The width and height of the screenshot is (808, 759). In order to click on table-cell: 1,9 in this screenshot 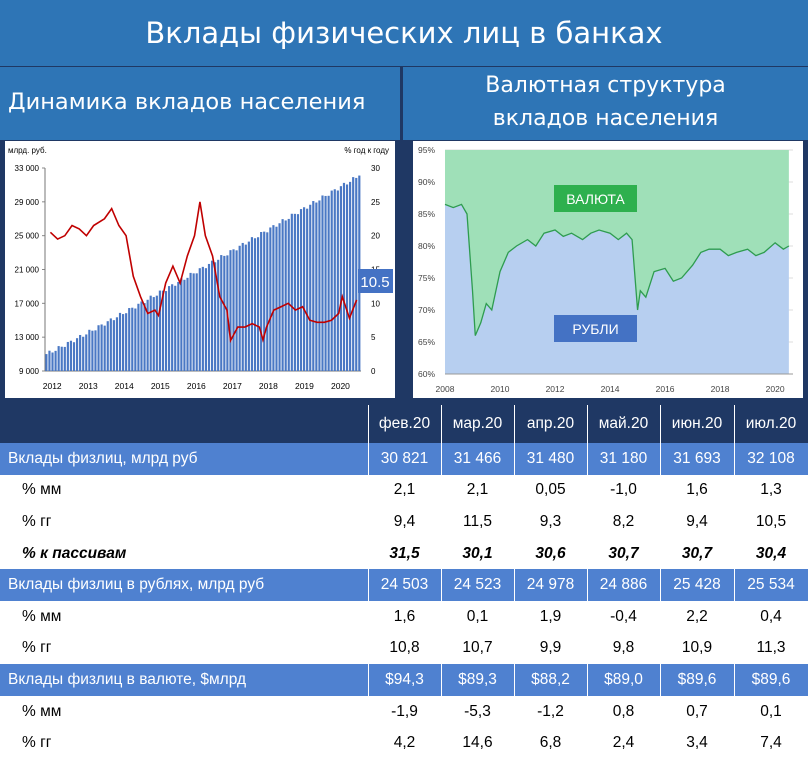, I will do `click(551, 616)`.